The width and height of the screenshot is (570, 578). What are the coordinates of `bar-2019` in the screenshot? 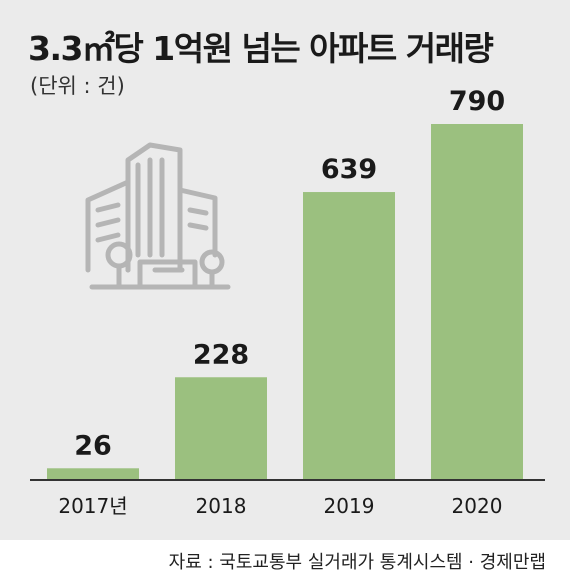 It's located at (349, 336).